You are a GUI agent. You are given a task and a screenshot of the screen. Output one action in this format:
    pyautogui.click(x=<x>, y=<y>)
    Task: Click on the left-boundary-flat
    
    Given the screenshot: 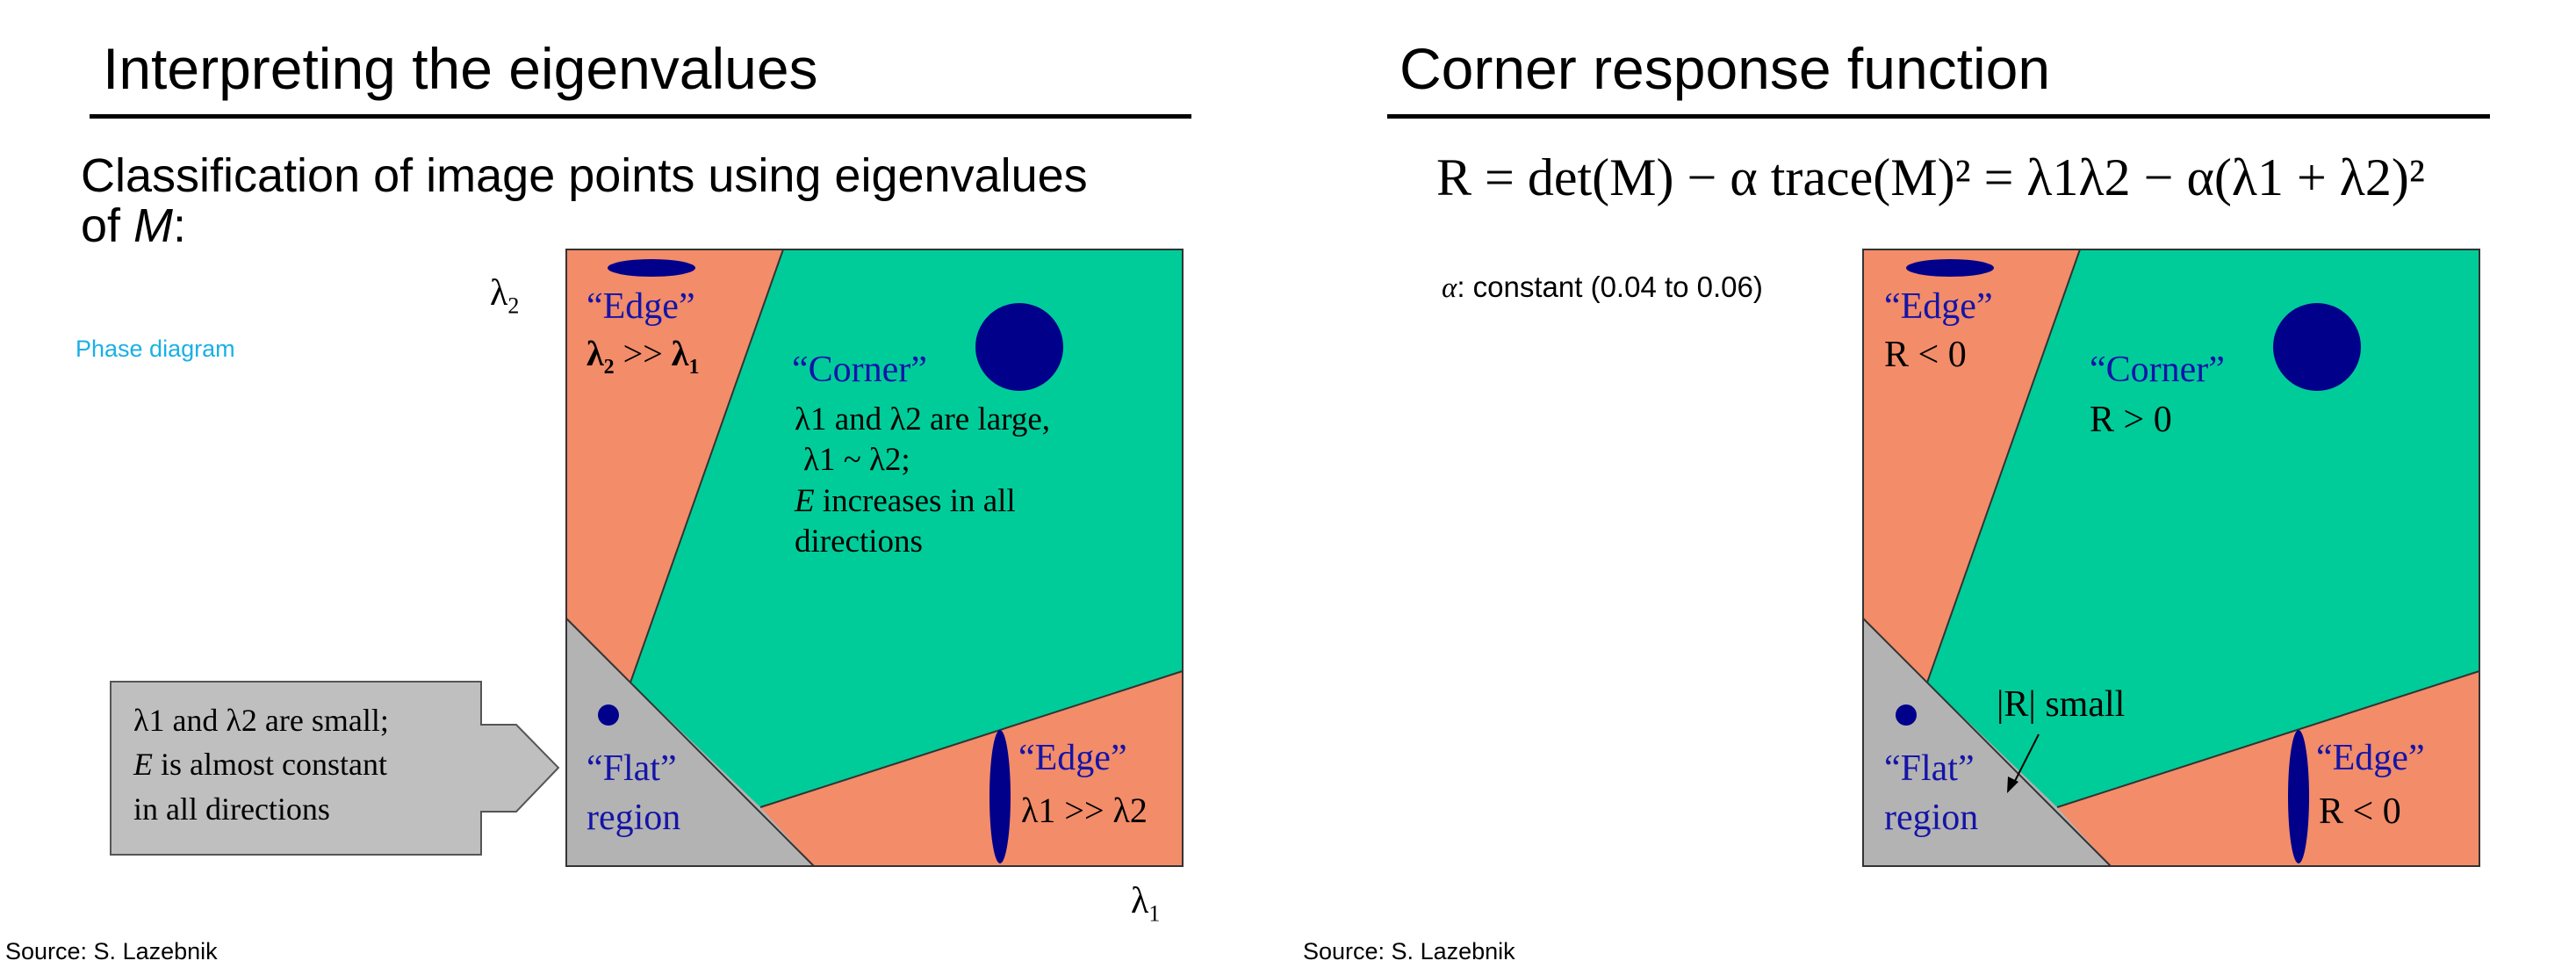 What is the action you would take?
    pyautogui.click(x=690, y=743)
    